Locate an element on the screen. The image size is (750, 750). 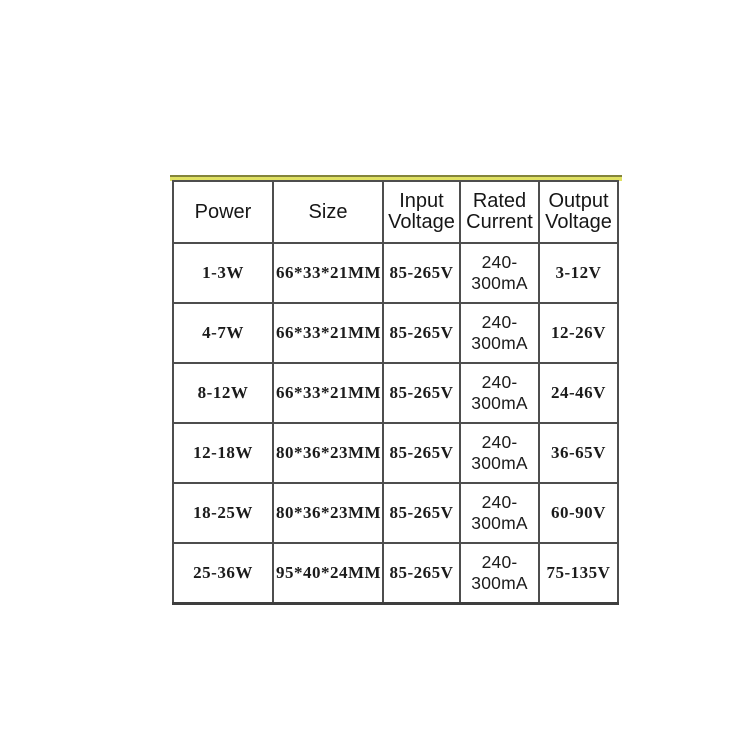
column-header-input-voltage: Input Voltage is located at coordinates (421, 212).